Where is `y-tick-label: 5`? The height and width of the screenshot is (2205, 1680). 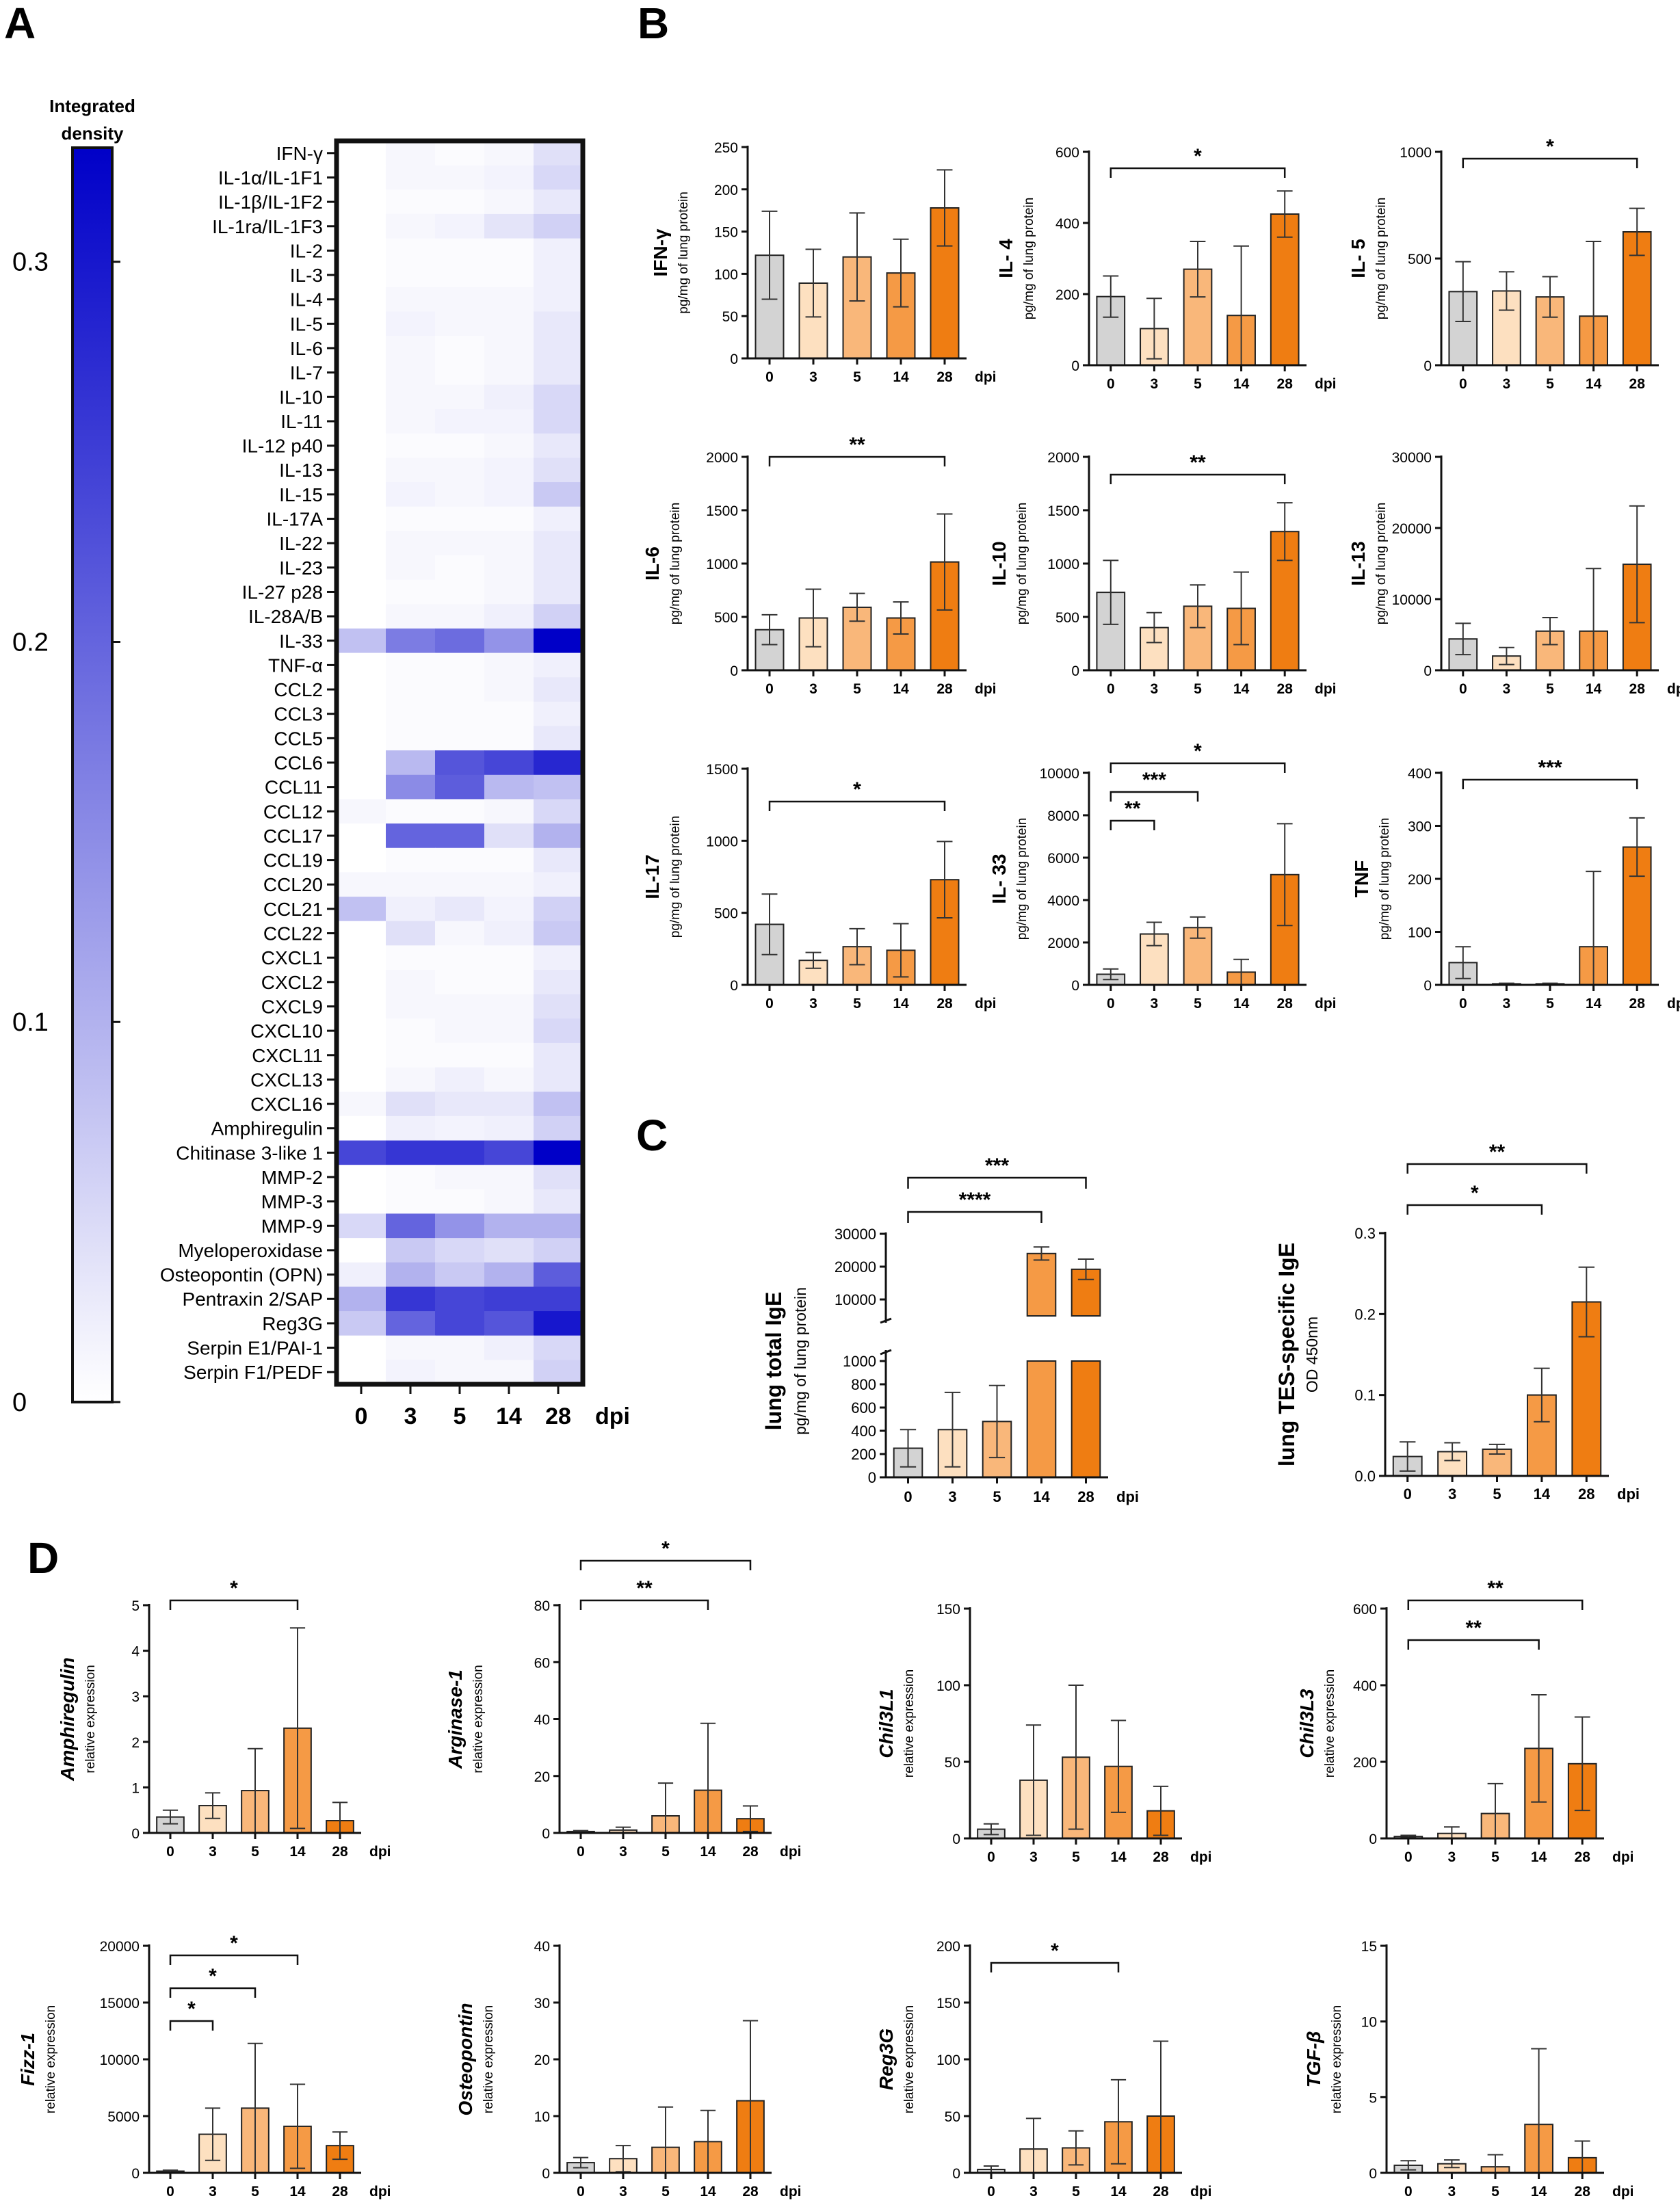 y-tick-label: 5 is located at coordinates (135, 1606).